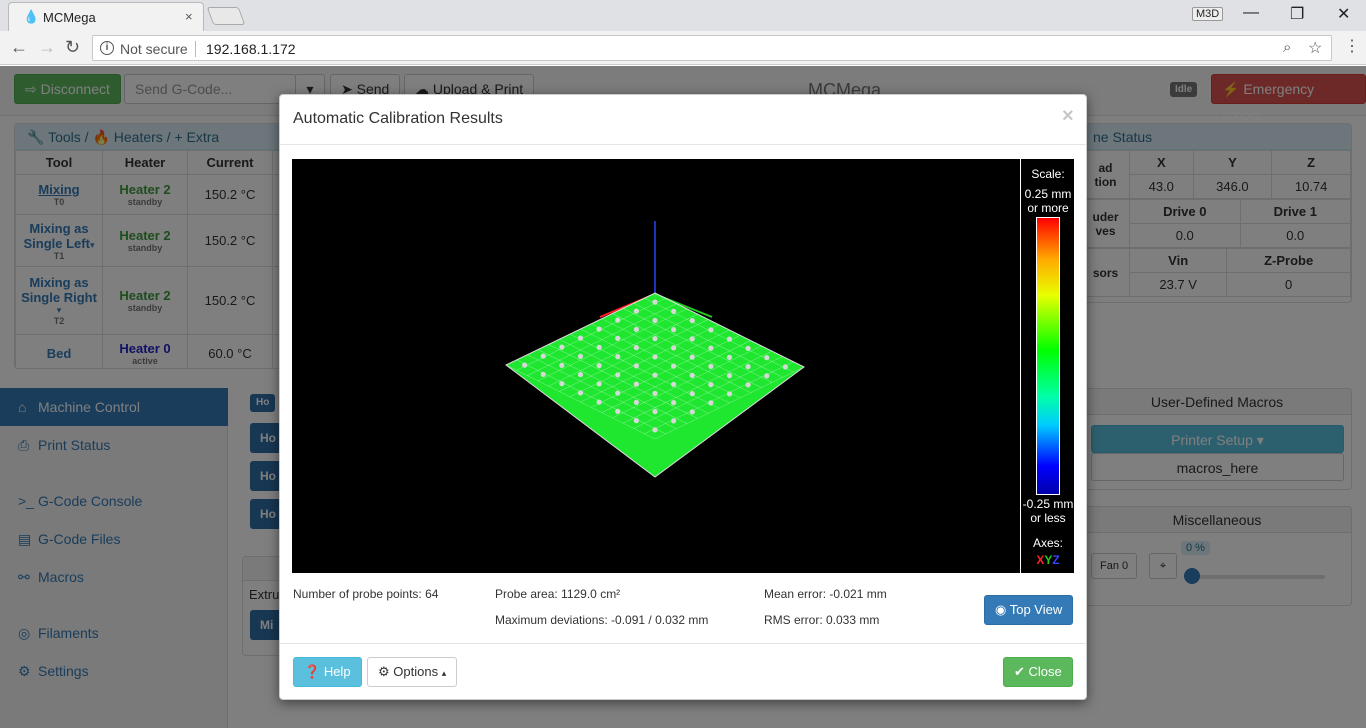 The height and width of the screenshot is (728, 1366). I want to click on tab-title: MCMega, so click(69, 17).